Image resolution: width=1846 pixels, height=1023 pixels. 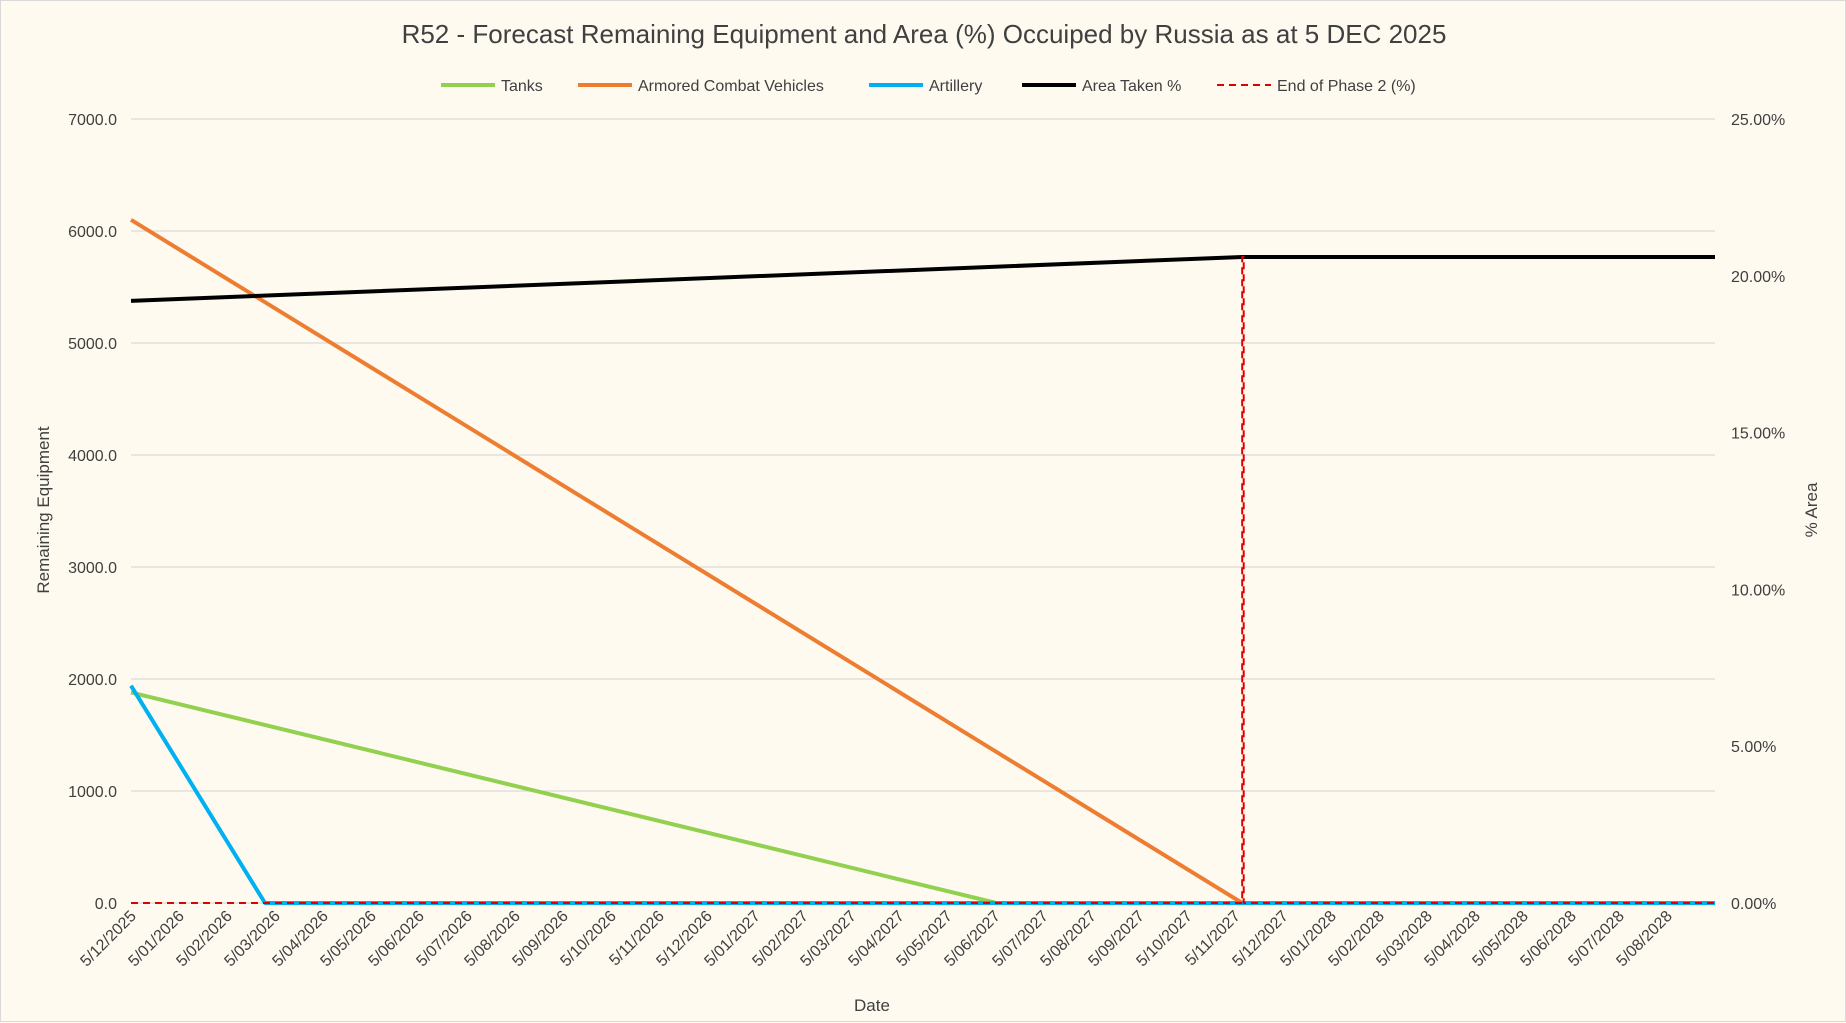 What do you see at coordinates (1346, 86) in the screenshot?
I see `legend-label: End of Phase 2 (%)` at bounding box center [1346, 86].